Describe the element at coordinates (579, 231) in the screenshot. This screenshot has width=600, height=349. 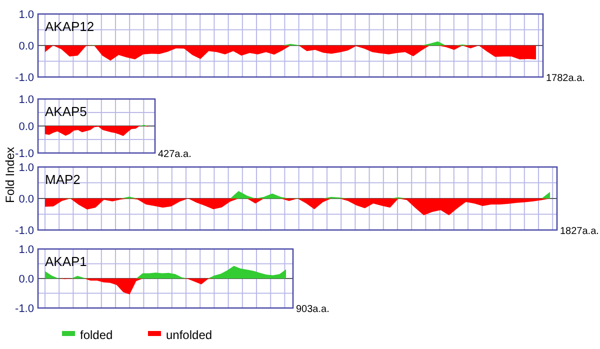
I see `text: 1827a.a.` at that location.